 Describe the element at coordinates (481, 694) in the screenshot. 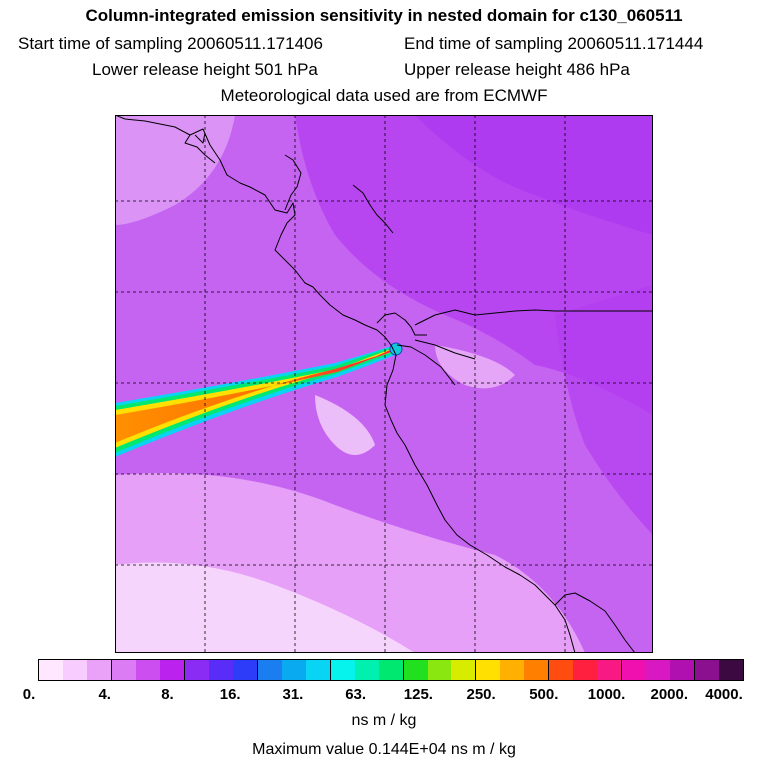

I see `colorbar-tick-label: 250.` at that location.